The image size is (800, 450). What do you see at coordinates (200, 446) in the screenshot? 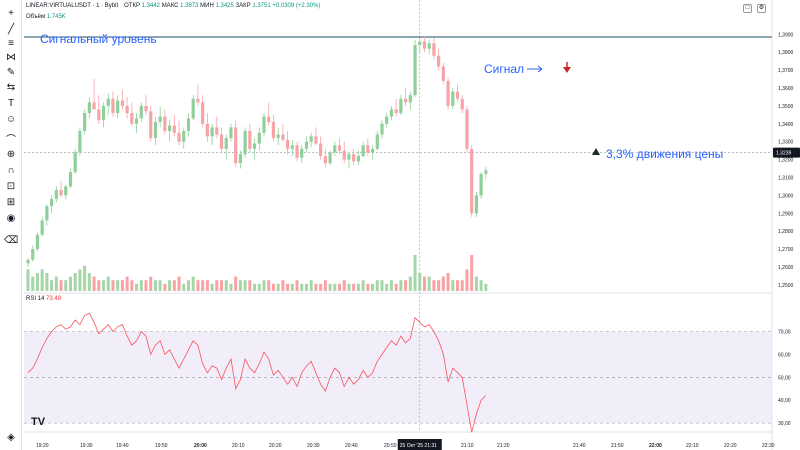
I see `time-tick-label: 20:00` at bounding box center [200, 446].